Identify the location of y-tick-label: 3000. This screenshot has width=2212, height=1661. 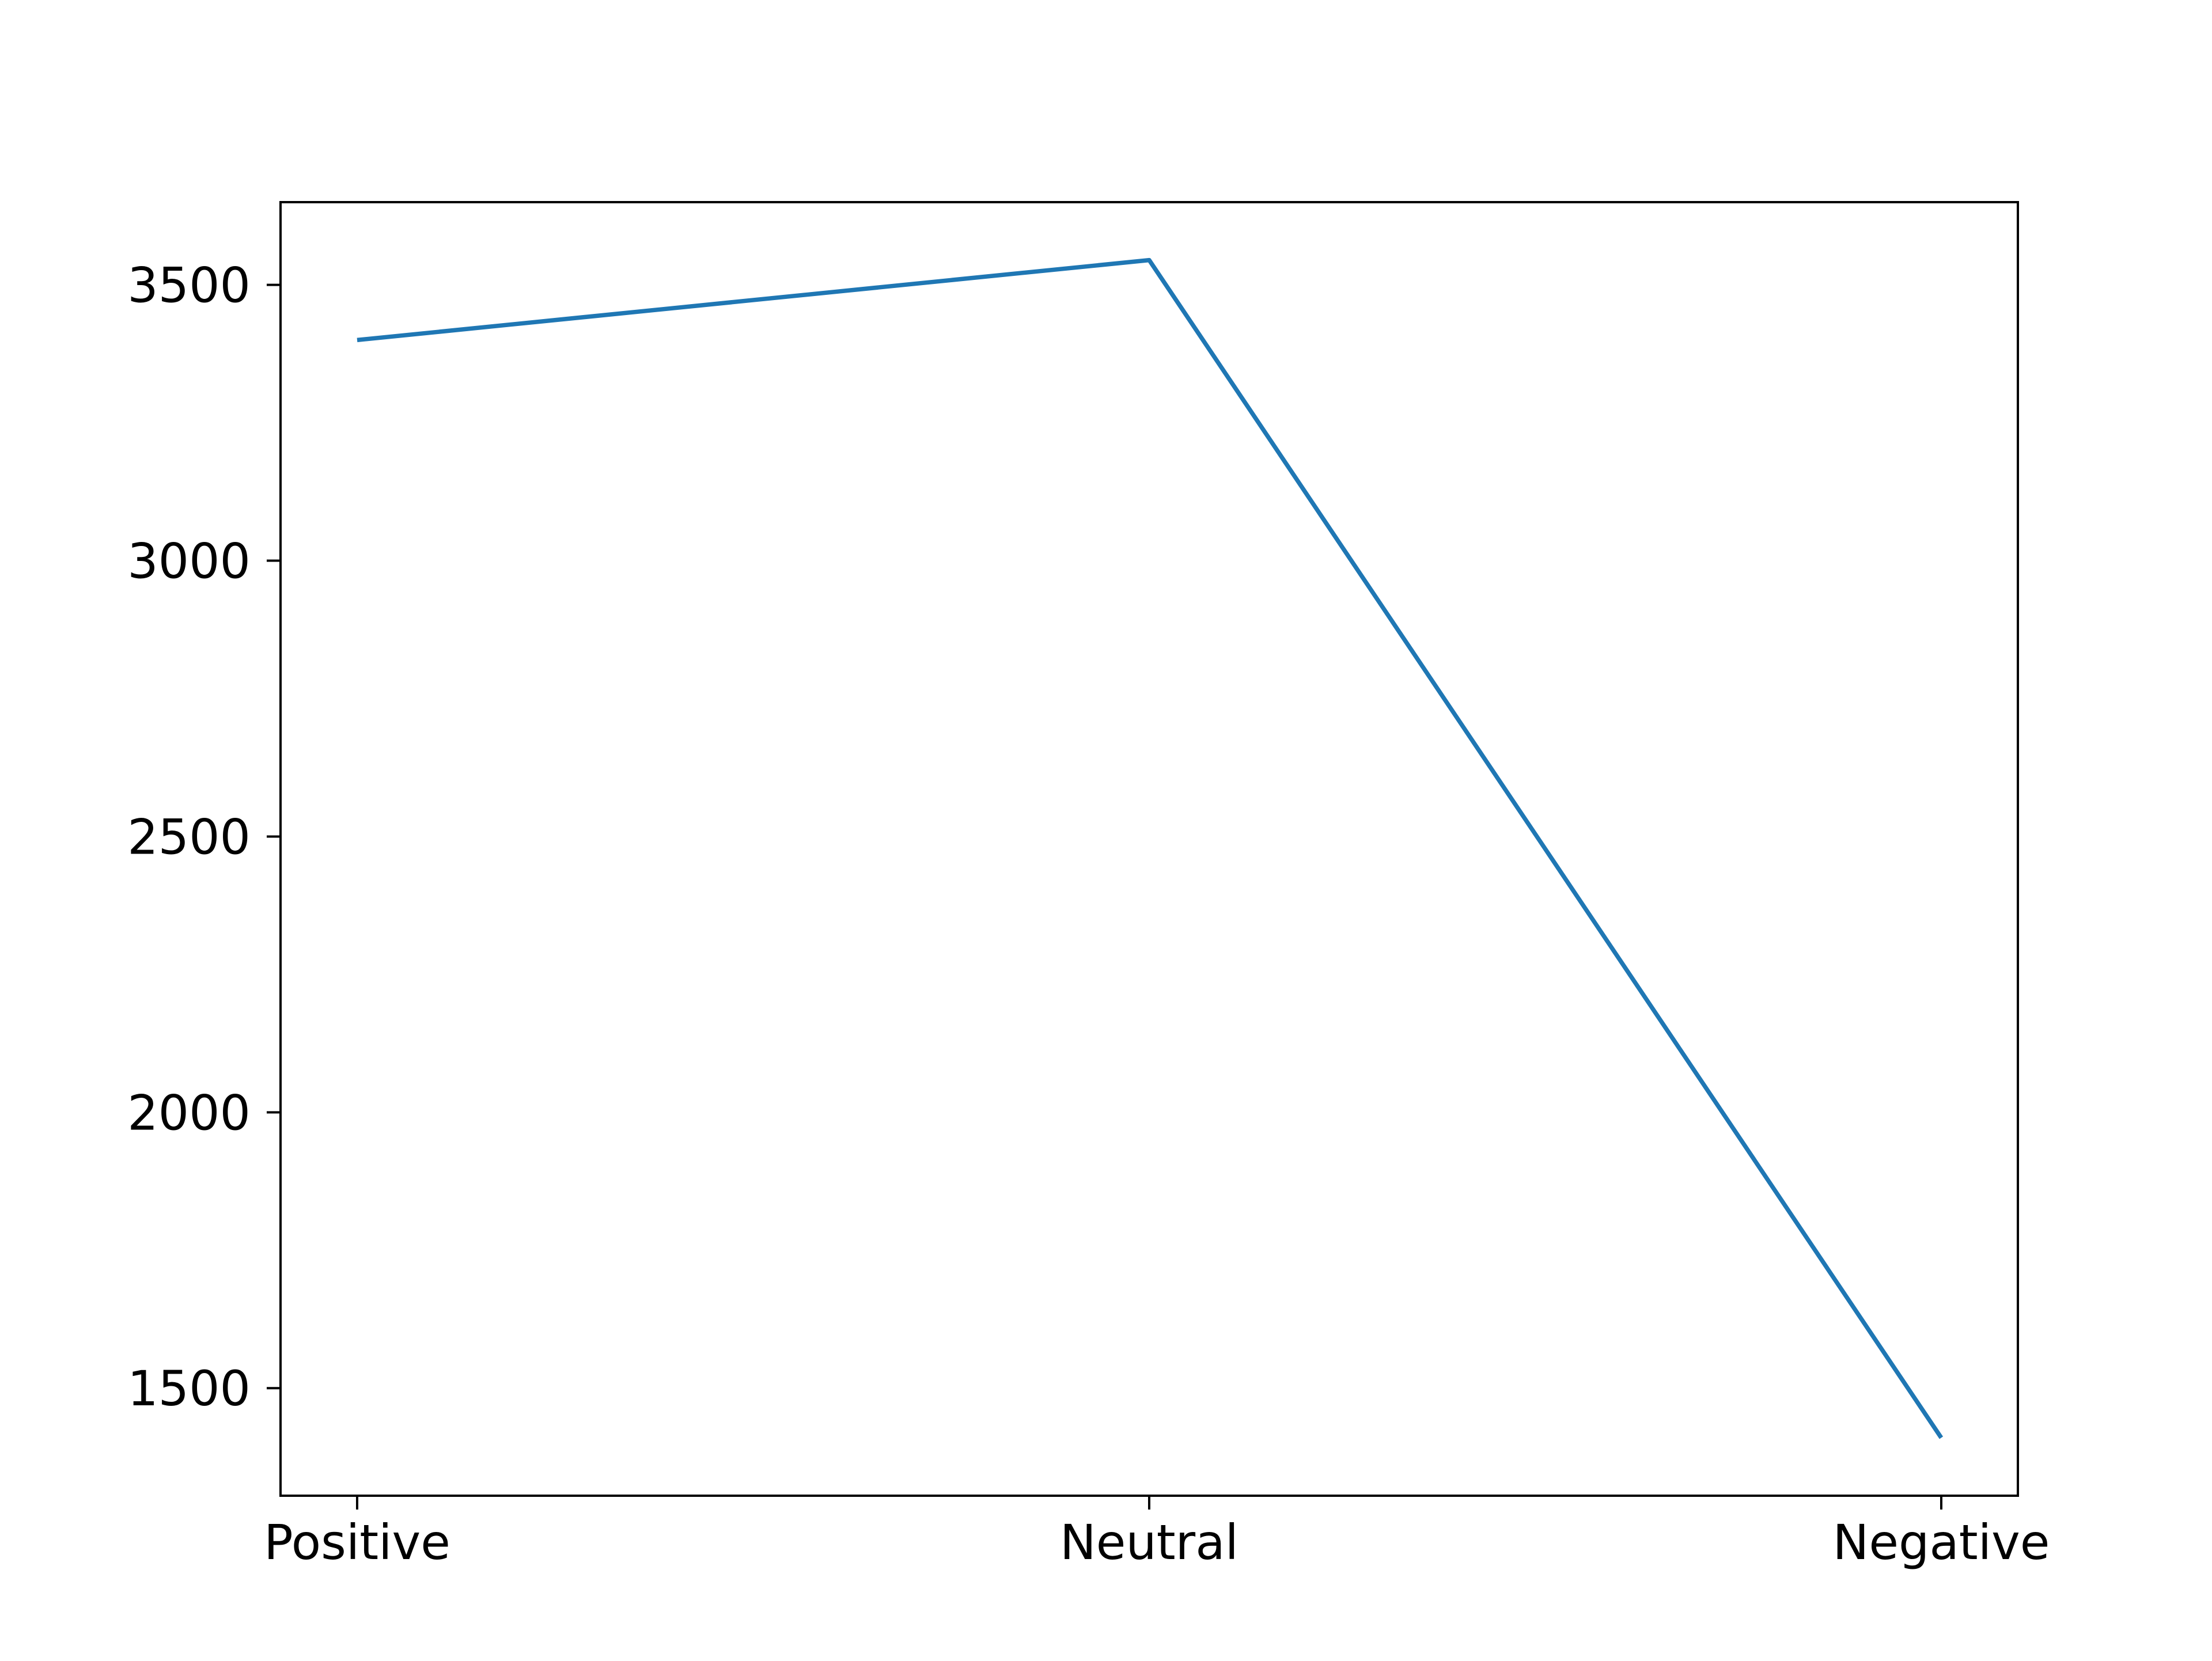
(189, 561).